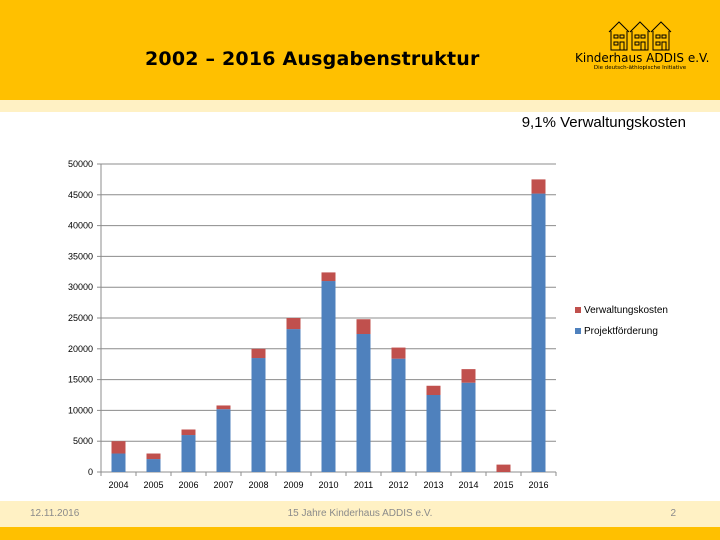  I want to click on bar-projektfoerderung-2011, so click(363, 403).